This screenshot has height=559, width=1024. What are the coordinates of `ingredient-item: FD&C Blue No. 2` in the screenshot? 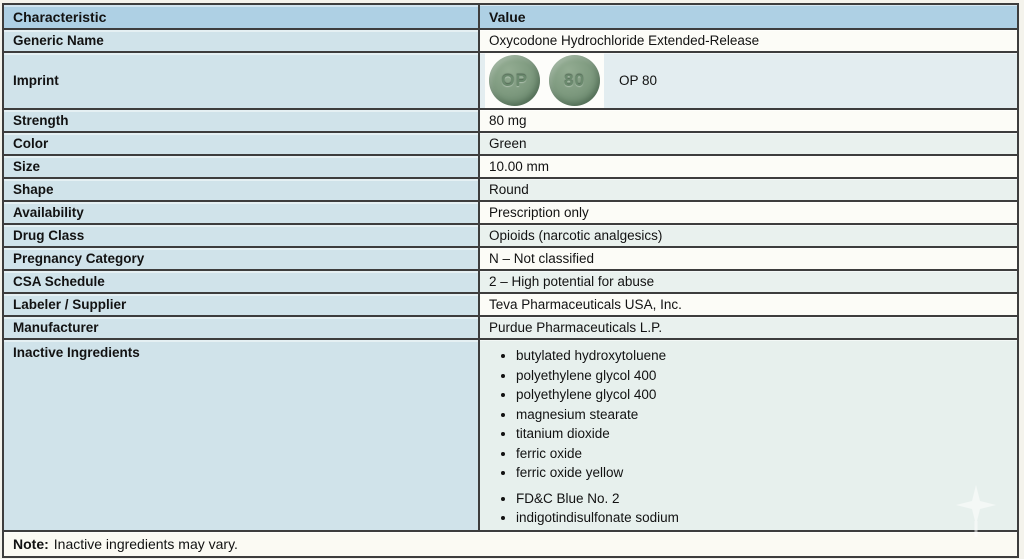 It's located at (766, 499).